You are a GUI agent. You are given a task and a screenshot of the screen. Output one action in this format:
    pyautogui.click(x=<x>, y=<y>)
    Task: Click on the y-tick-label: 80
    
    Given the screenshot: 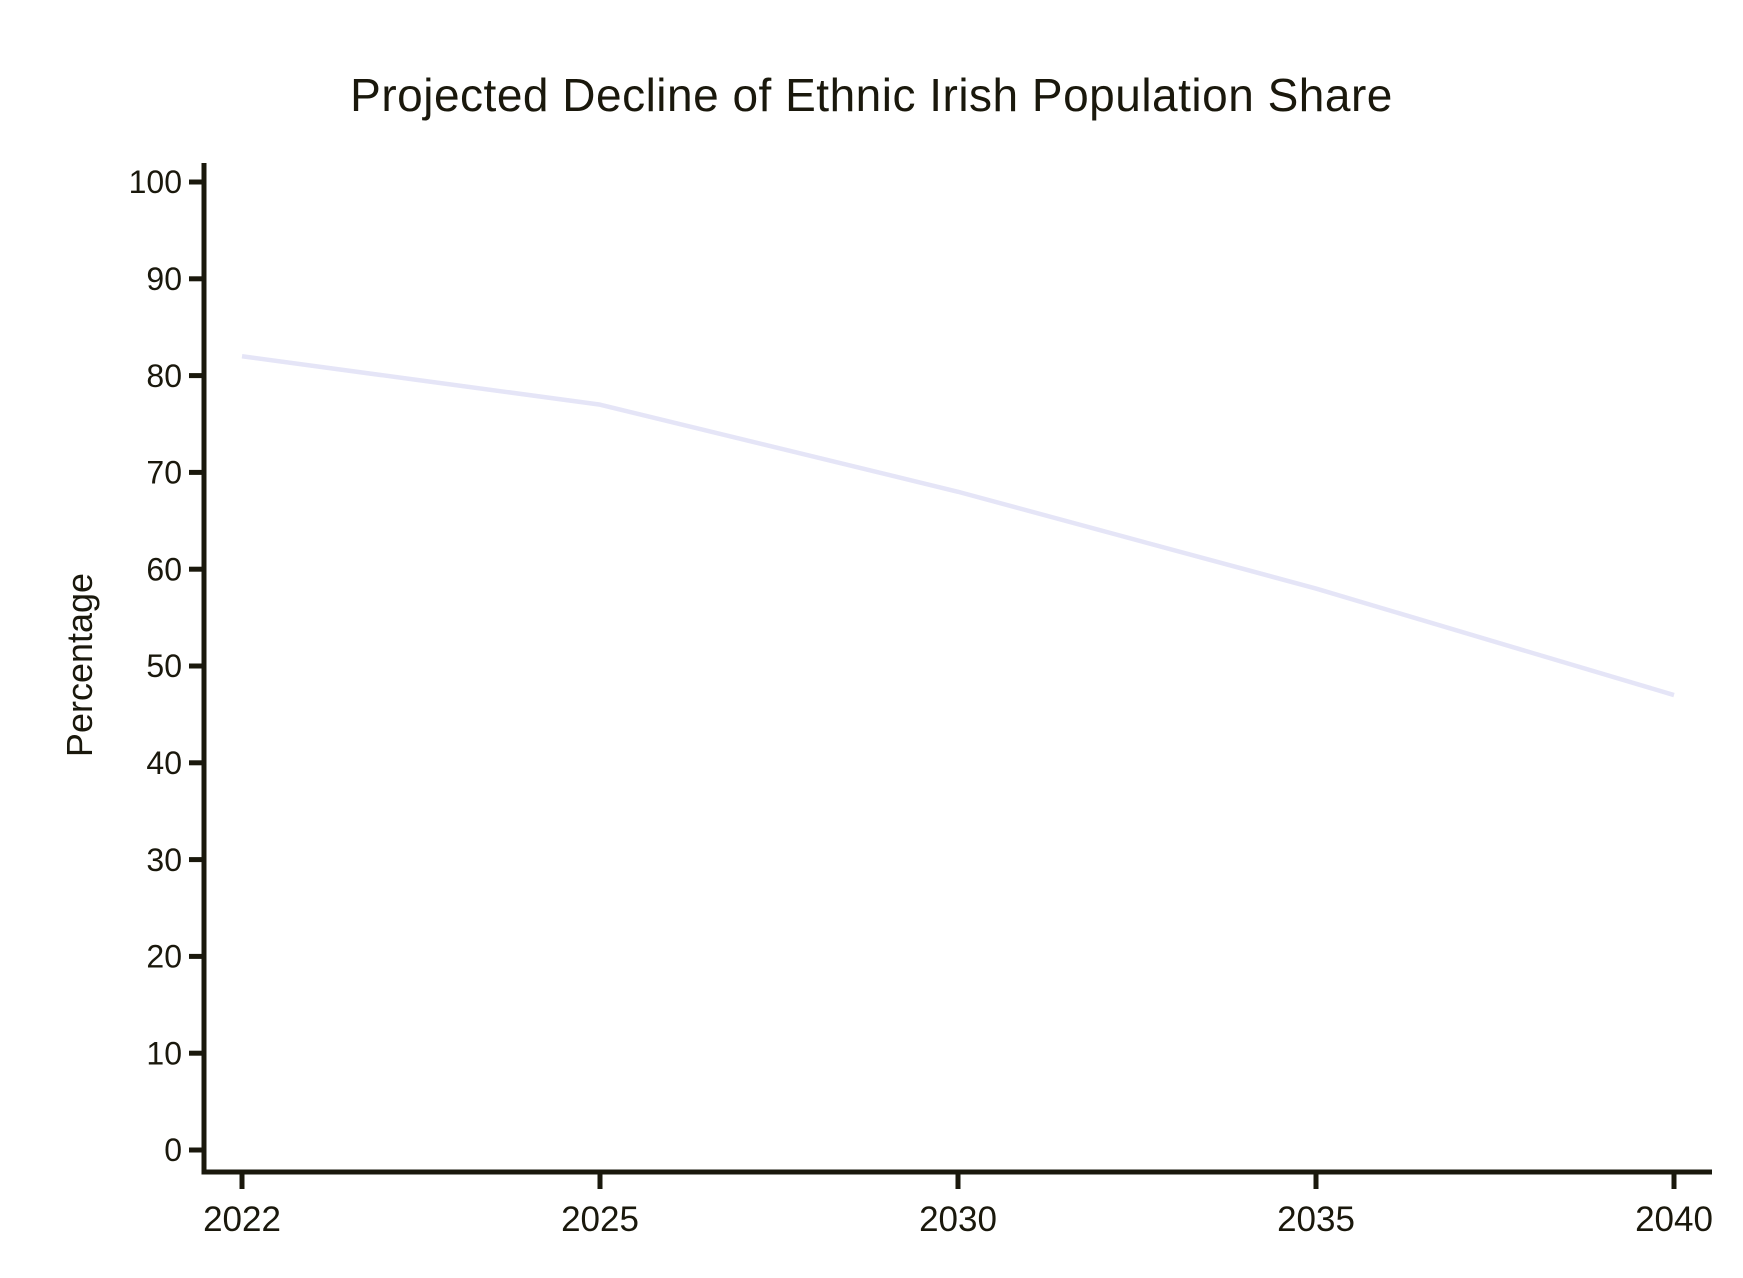 What is the action you would take?
    pyautogui.click(x=164, y=376)
    